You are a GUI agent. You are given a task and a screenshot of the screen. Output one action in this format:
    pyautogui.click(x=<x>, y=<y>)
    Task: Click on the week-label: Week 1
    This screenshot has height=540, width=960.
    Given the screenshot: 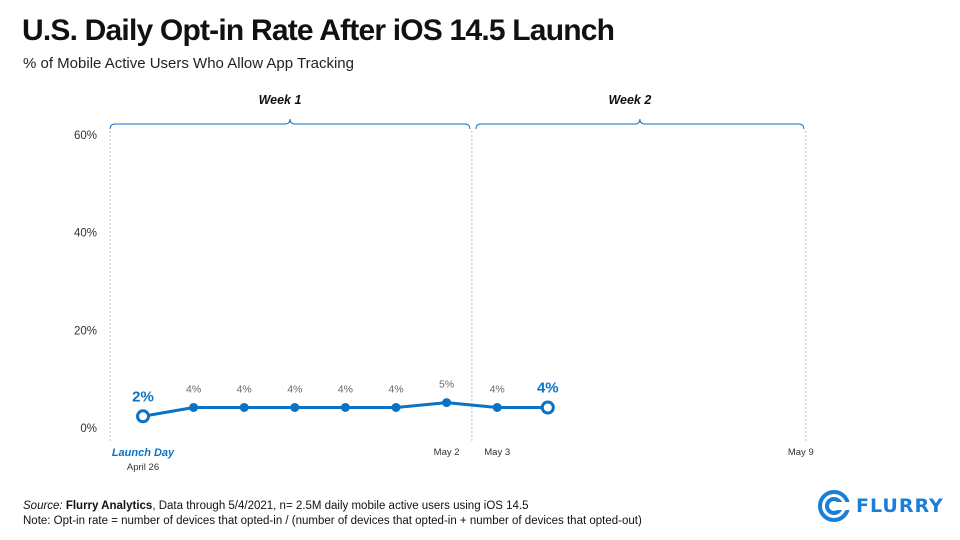 What is the action you would take?
    pyautogui.click(x=280, y=100)
    